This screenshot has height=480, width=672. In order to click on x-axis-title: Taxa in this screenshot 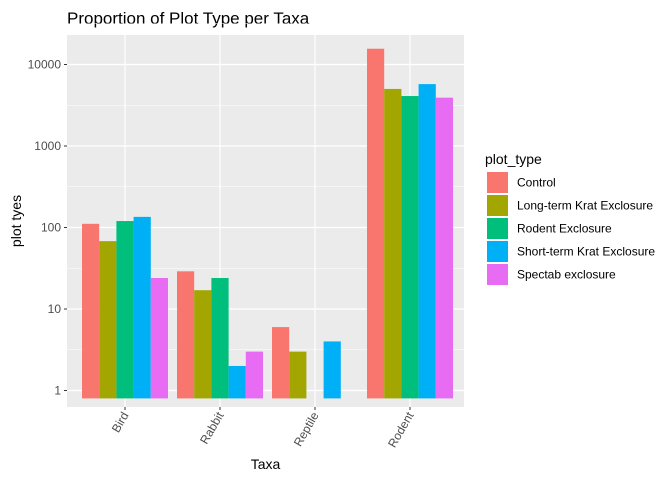, I will do `click(266, 464)`.